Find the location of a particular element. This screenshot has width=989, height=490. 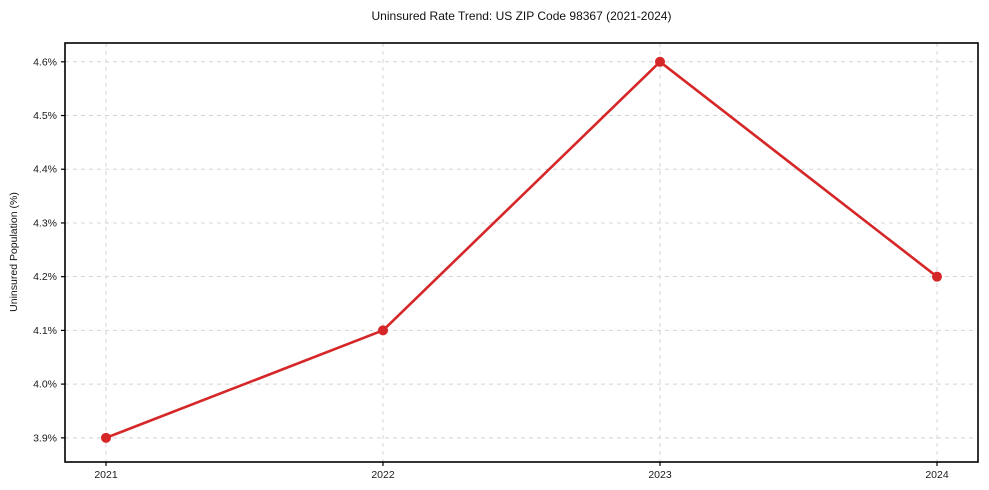

y-tick-label: 3.9% is located at coordinates (45, 438).